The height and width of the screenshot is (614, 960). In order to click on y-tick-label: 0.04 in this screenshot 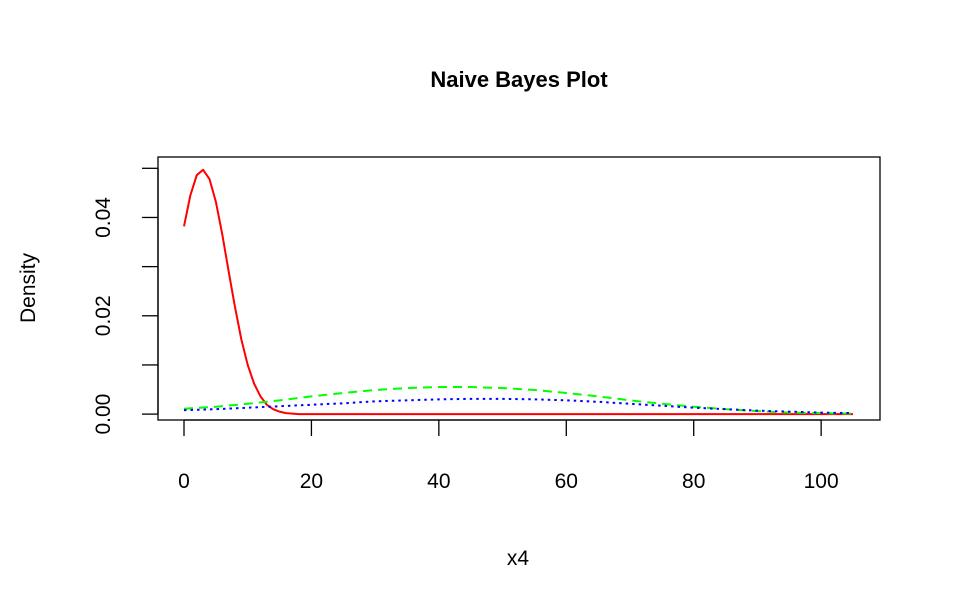, I will do `click(103, 217)`.